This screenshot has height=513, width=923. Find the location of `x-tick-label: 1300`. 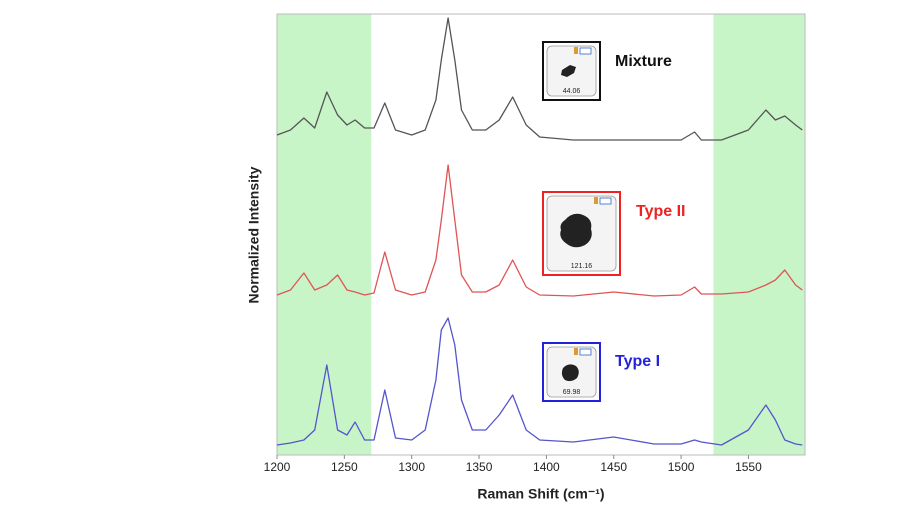

x-tick-label: 1300 is located at coordinates (411, 467).